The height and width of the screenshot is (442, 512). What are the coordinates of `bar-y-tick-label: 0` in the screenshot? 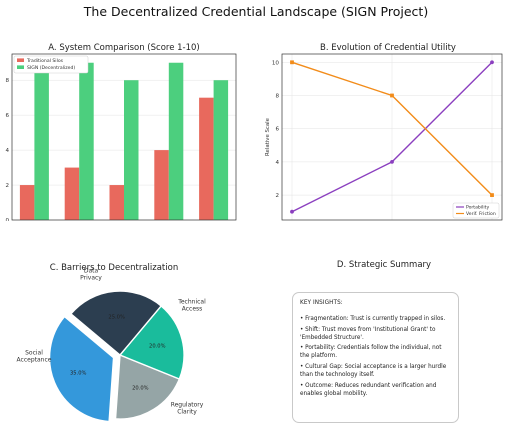 It's located at (7, 219).